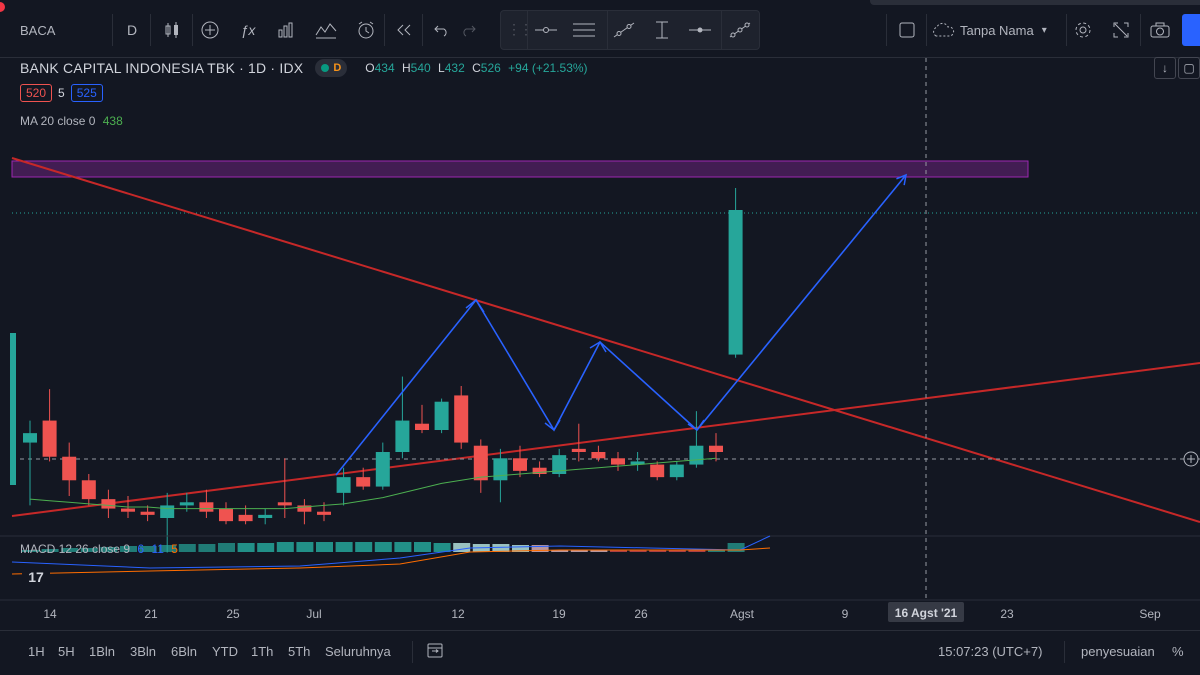  I want to click on fullscreen-icon, so click(1121, 30).